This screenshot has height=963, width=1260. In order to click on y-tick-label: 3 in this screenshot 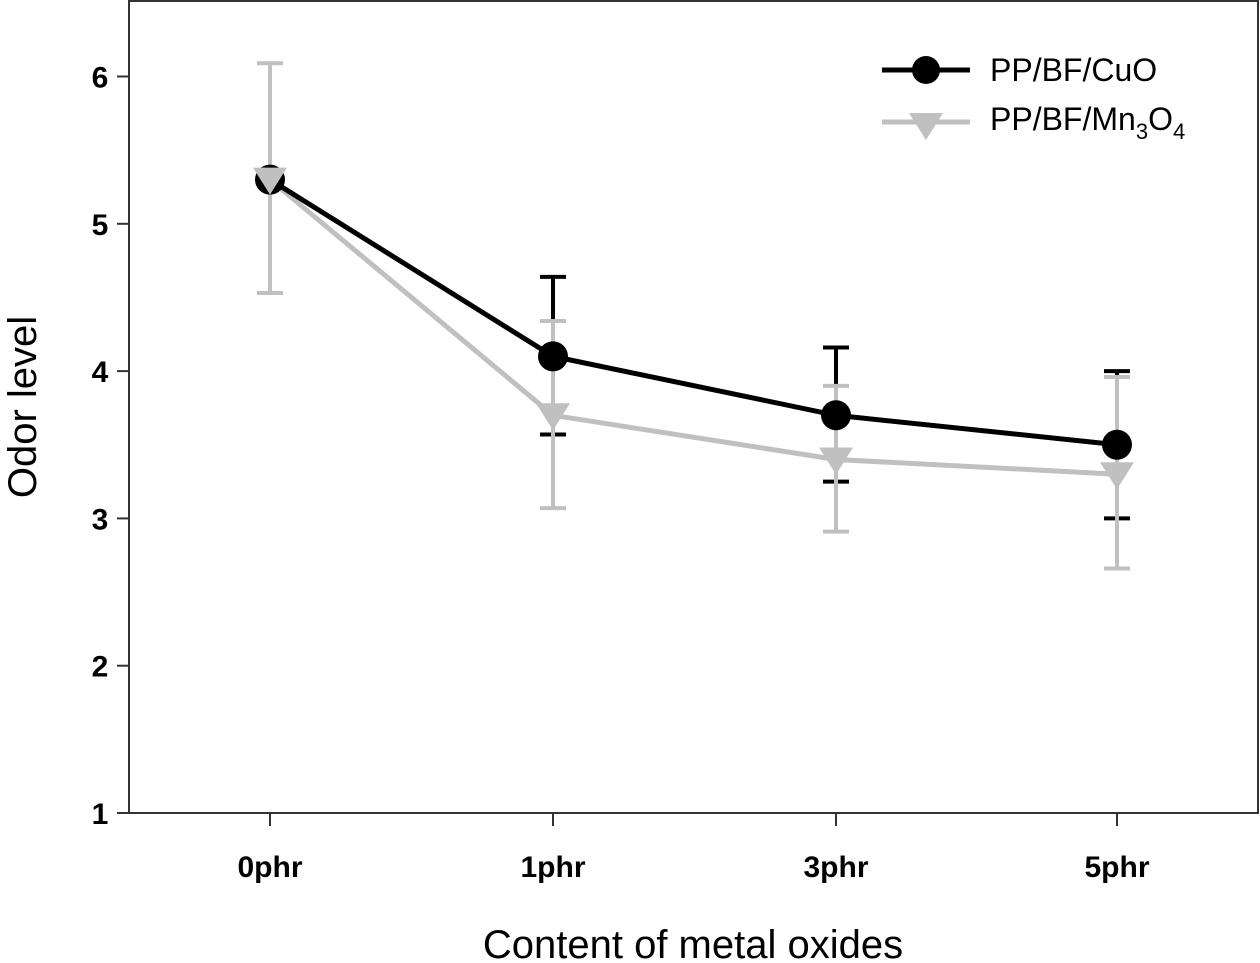, I will do `click(100, 519)`.